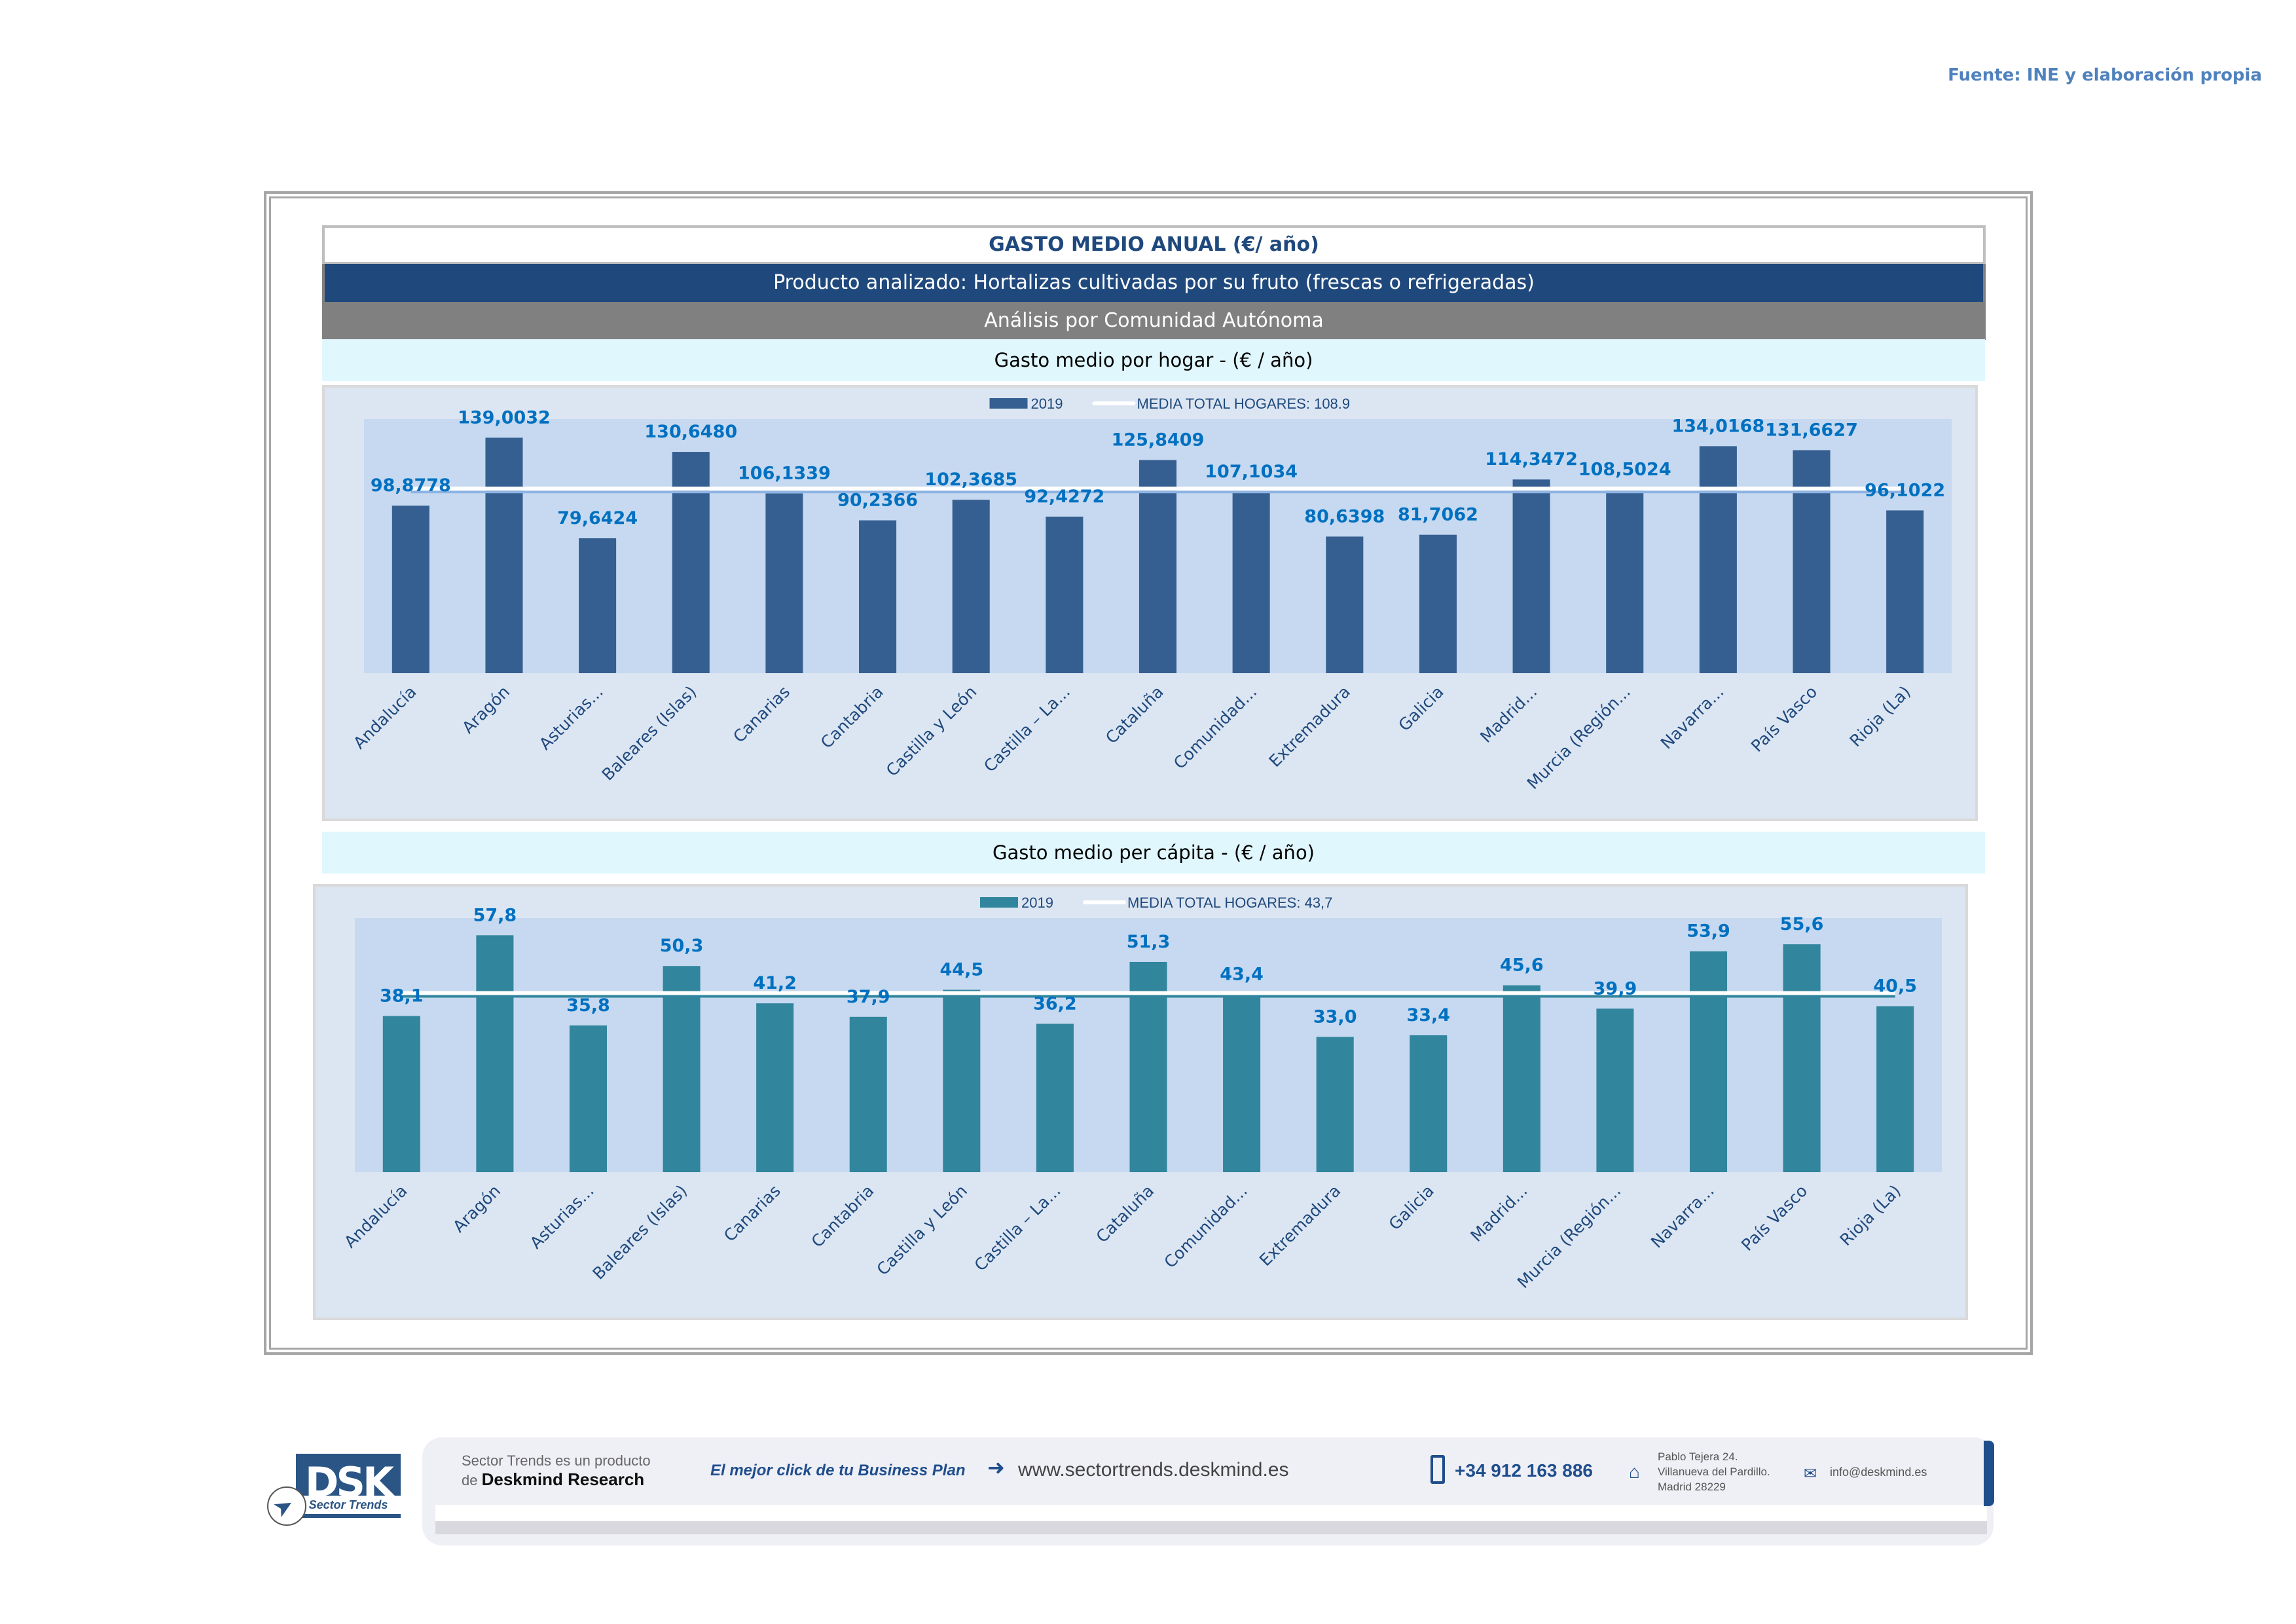 Image resolution: width=2296 pixels, height=1624 pixels. Describe the element at coordinates (1905, 490) in the screenshot. I see `data-label-17: 96,1022` at that location.